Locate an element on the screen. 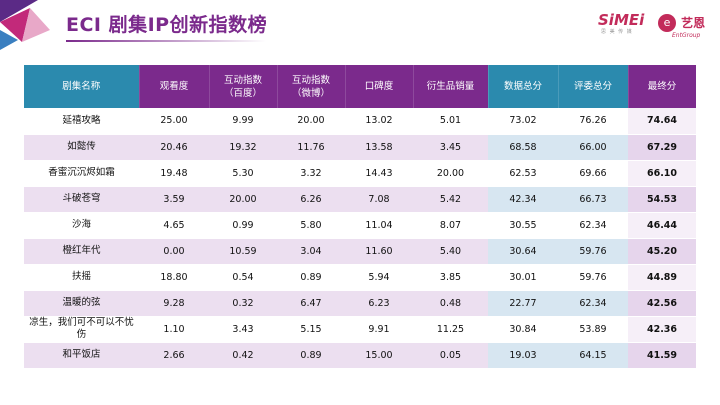  cell-views: 1.10 is located at coordinates (174, 329).